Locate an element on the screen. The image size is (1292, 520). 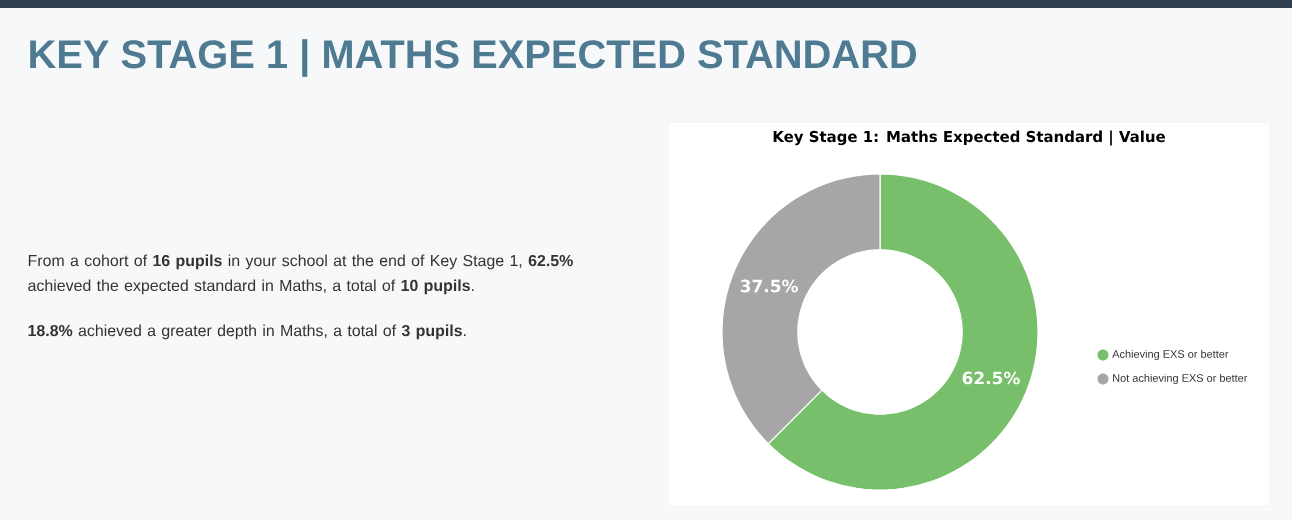
legend-label: Not achieving EXS or better is located at coordinates (1180, 379).